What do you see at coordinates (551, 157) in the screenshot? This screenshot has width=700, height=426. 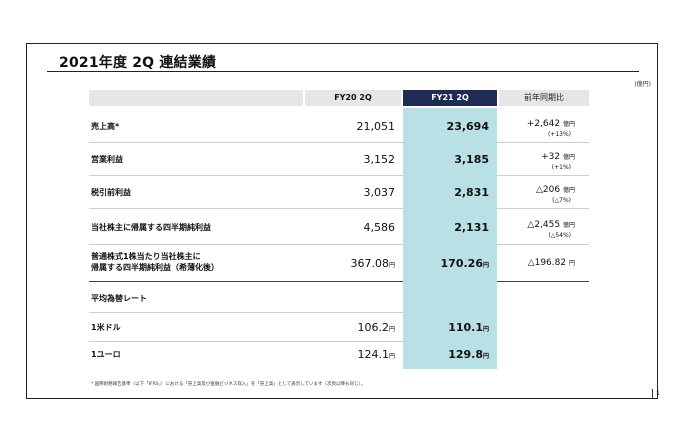 I see `yoy-value: +32` at bounding box center [551, 157].